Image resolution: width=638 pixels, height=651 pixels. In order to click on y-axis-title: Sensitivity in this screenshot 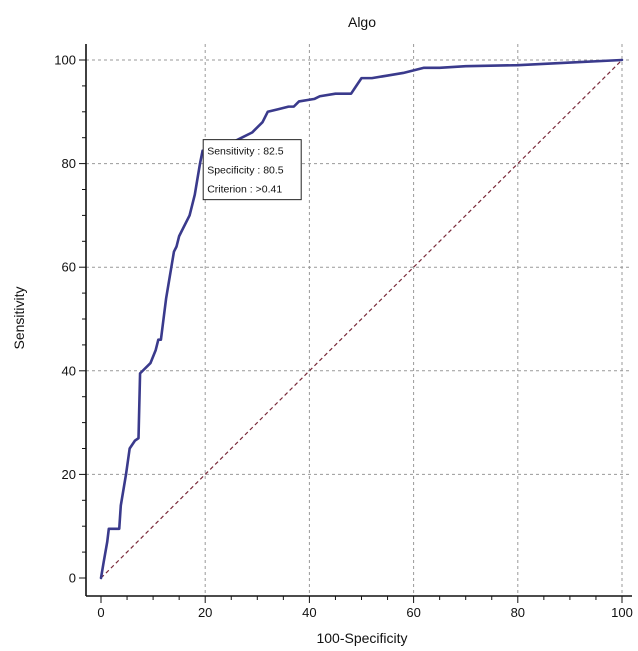, I will do `click(19, 317)`.